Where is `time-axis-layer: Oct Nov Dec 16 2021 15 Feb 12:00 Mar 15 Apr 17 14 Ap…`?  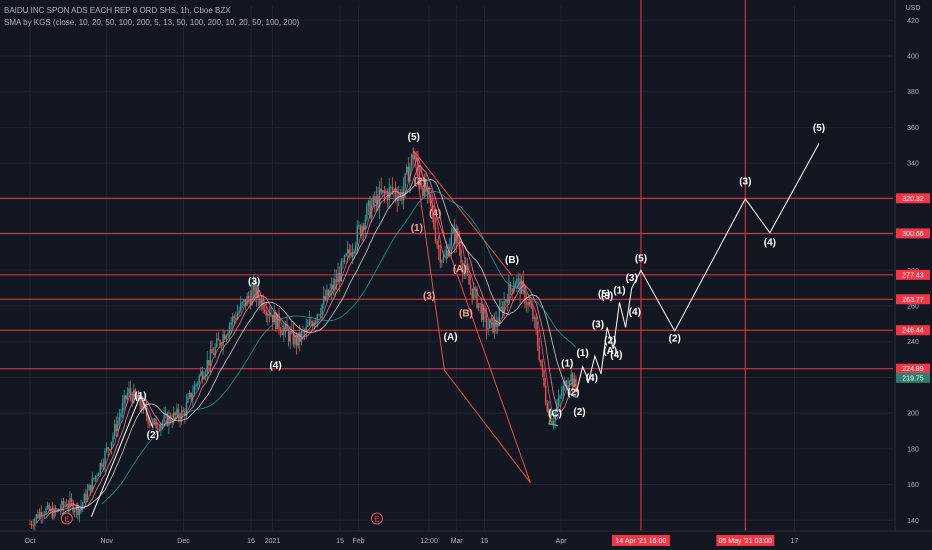 time-axis-layer: Oct Nov Dec 16 2021 15 Feb 12:00 Mar 15 Apr 17 14 Ap… is located at coordinates (466, 540).